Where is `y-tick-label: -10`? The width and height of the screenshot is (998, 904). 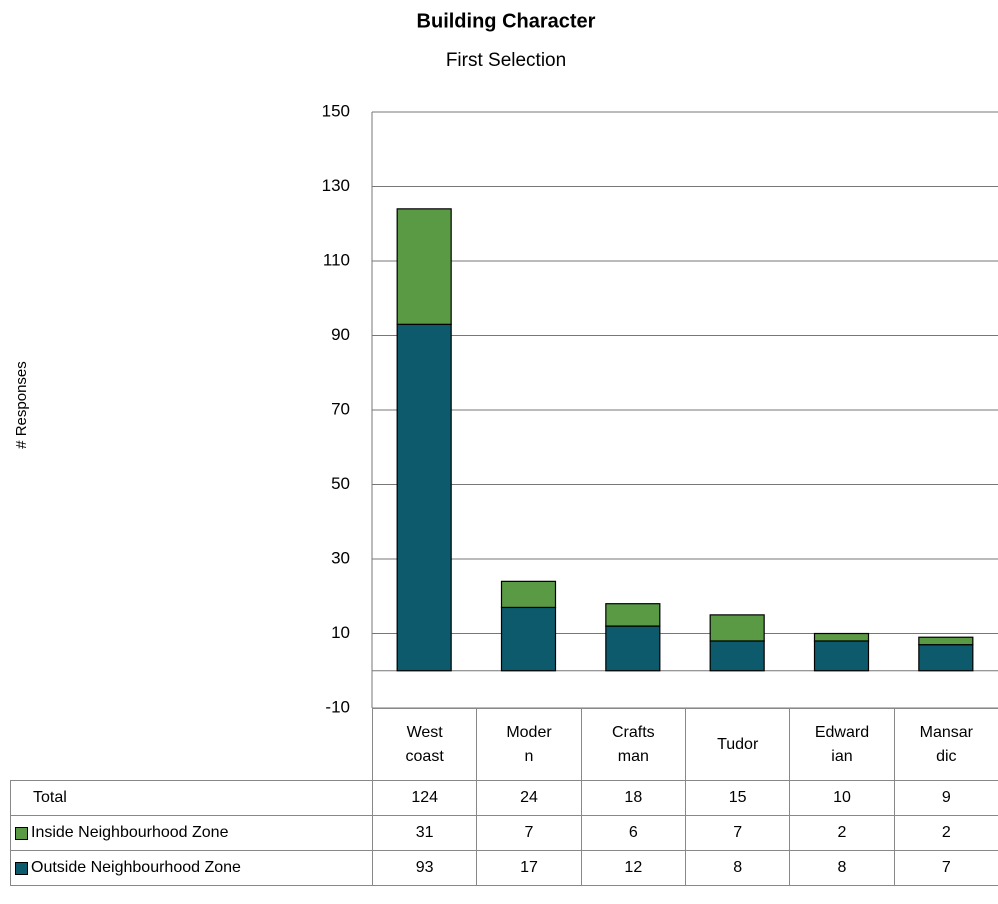
y-tick-label: -10 is located at coordinates (337, 706).